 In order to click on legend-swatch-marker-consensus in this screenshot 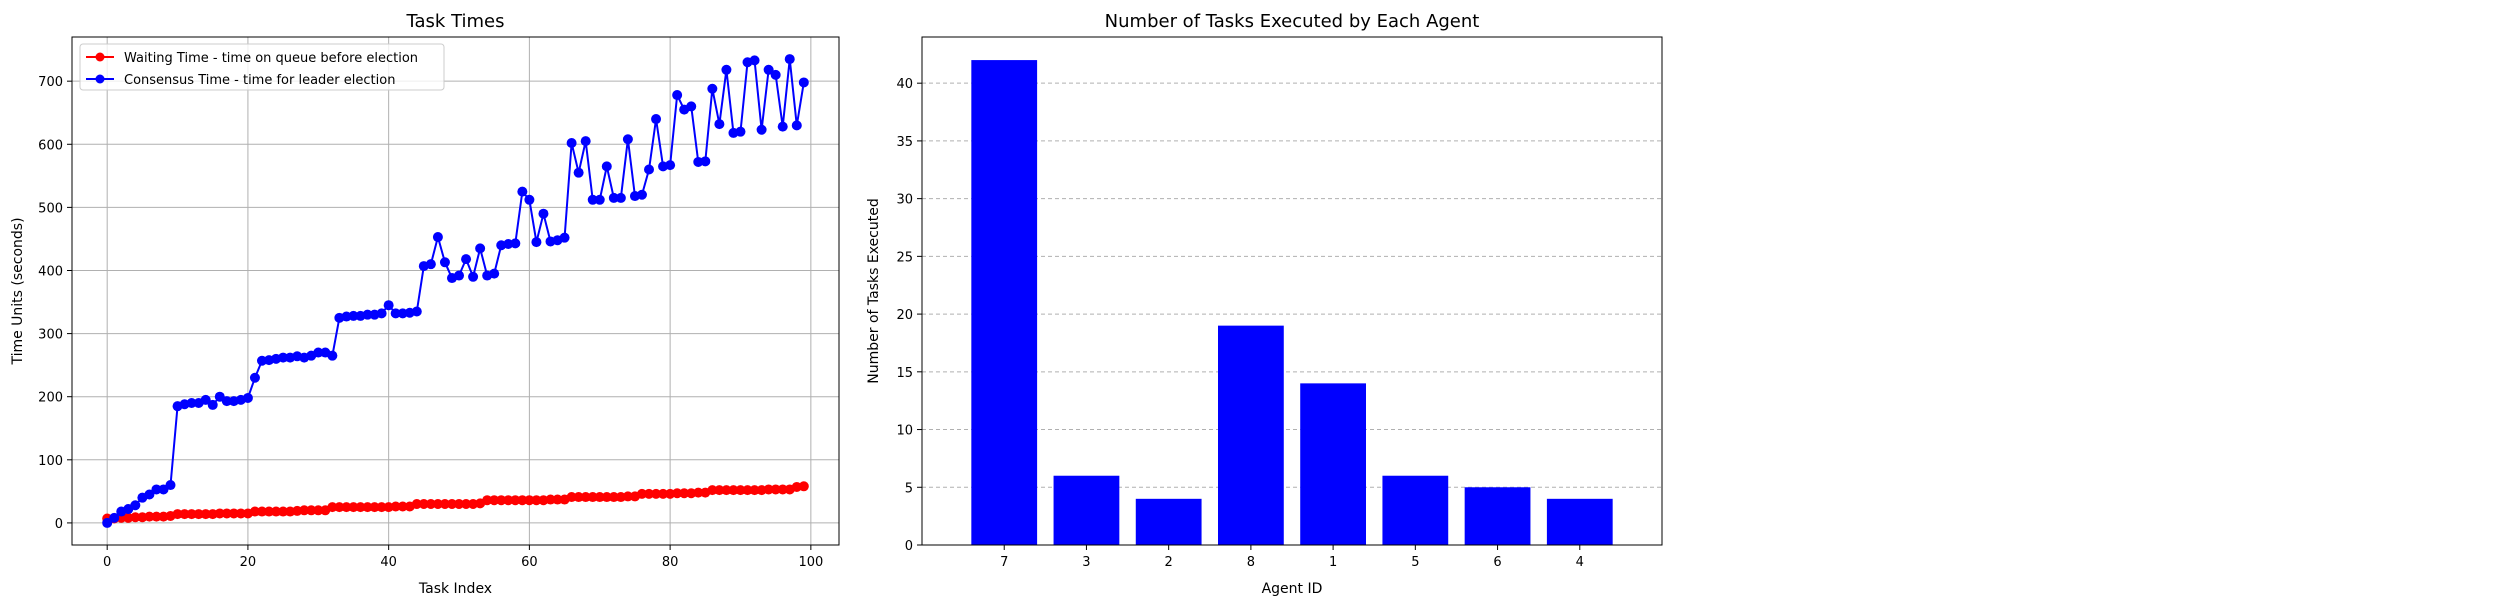, I will do `click(100, 79)`.